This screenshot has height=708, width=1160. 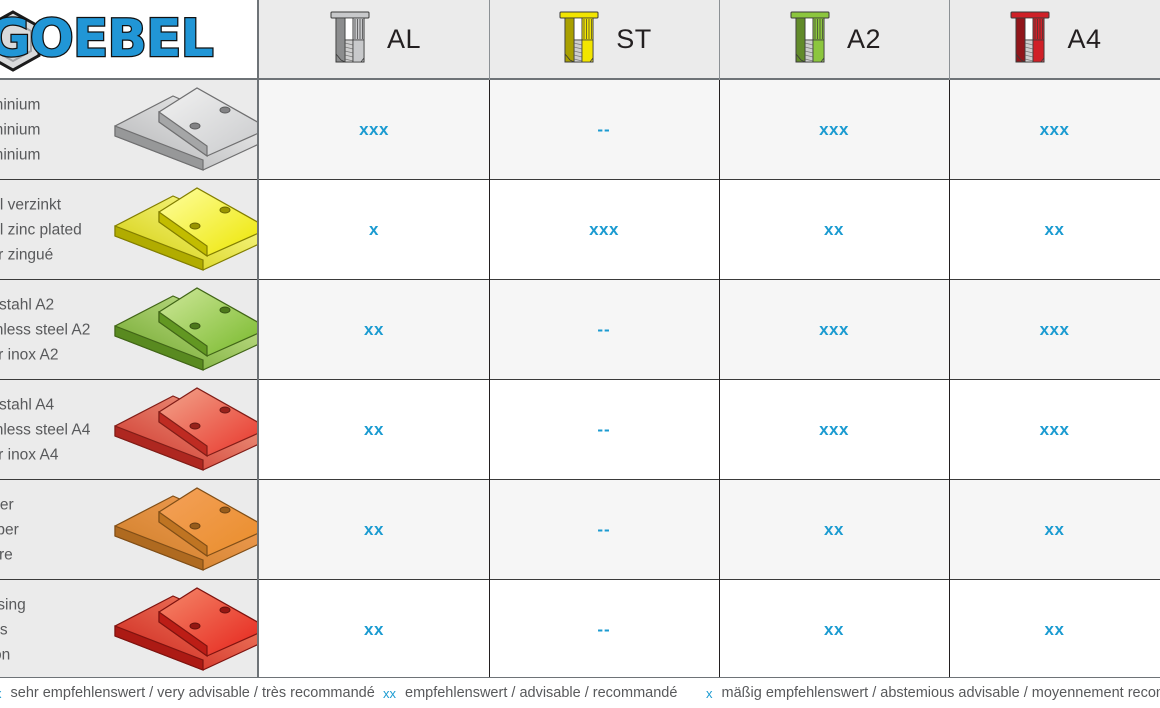 I want to click on material-label-line: Laiton, so click(x=5, y=654).